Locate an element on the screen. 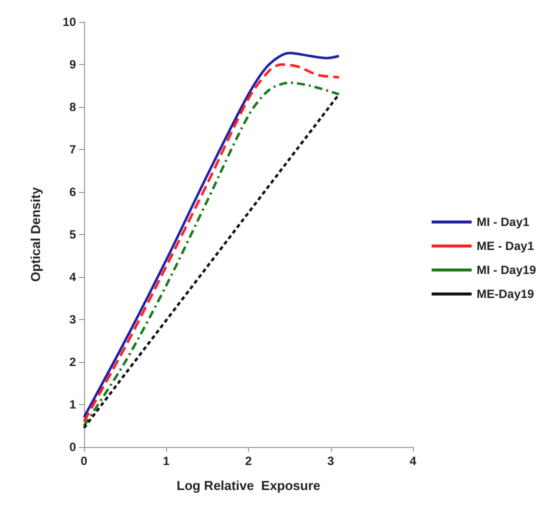 The width and height of the screenshot is (549, 516). y-tick-label: 2 is located at coordinates (72, 362).